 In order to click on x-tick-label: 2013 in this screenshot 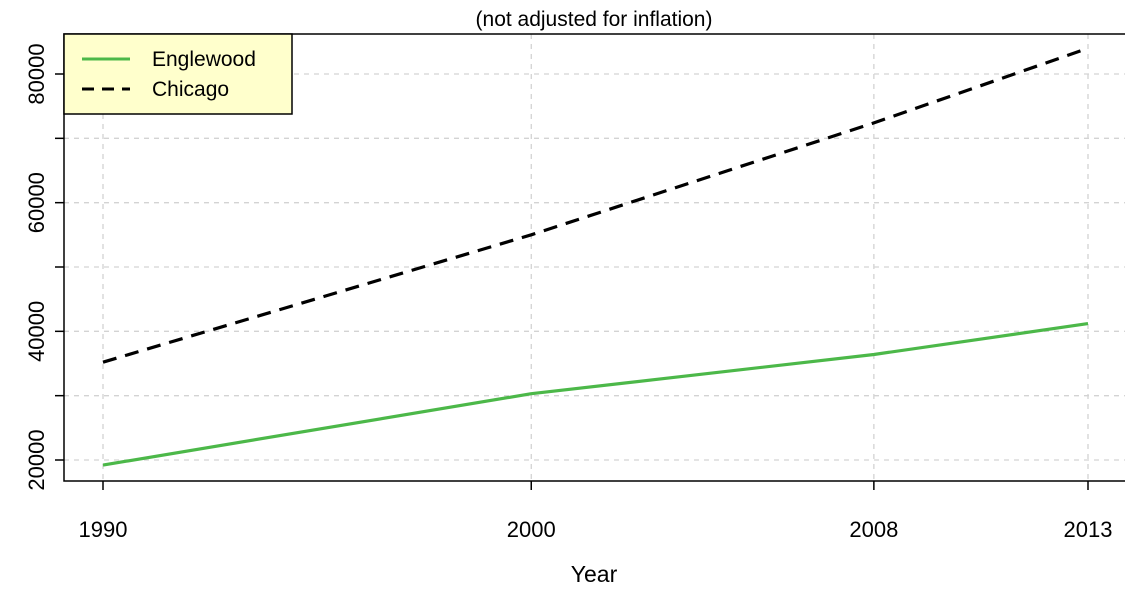, I will do `click(1088, 529)`.